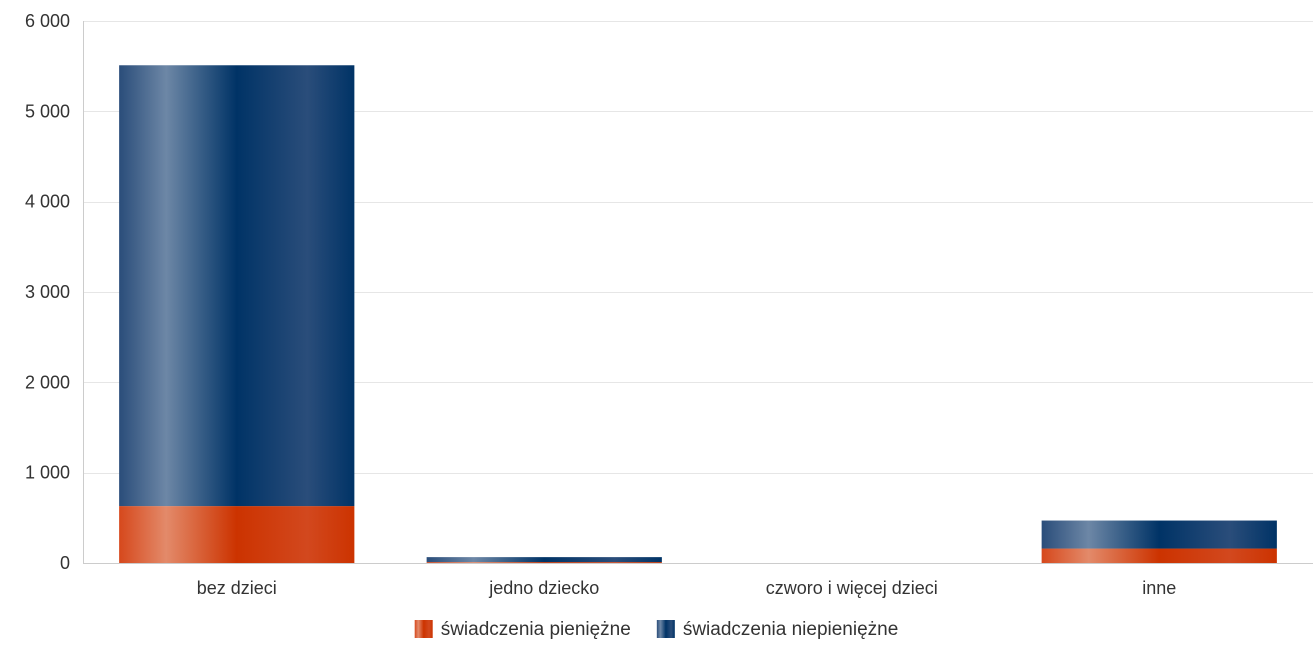  What do you see at coordinates (47, 473) in the screenshot?
I see `y-tick-label: 1 000` at bounding box center [47, 473].